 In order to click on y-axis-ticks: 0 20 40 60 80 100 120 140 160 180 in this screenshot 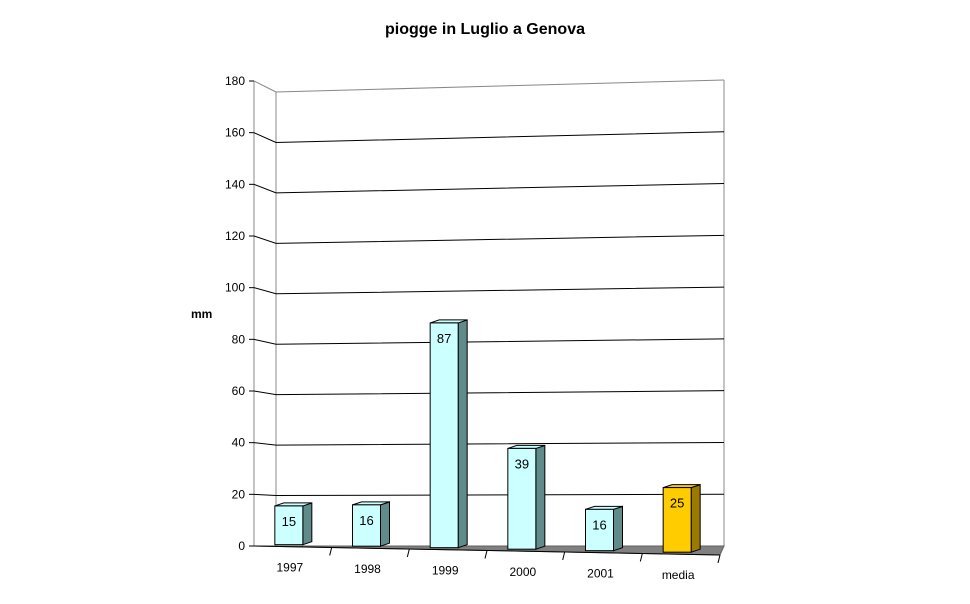, I will do `click(239, 313)`.